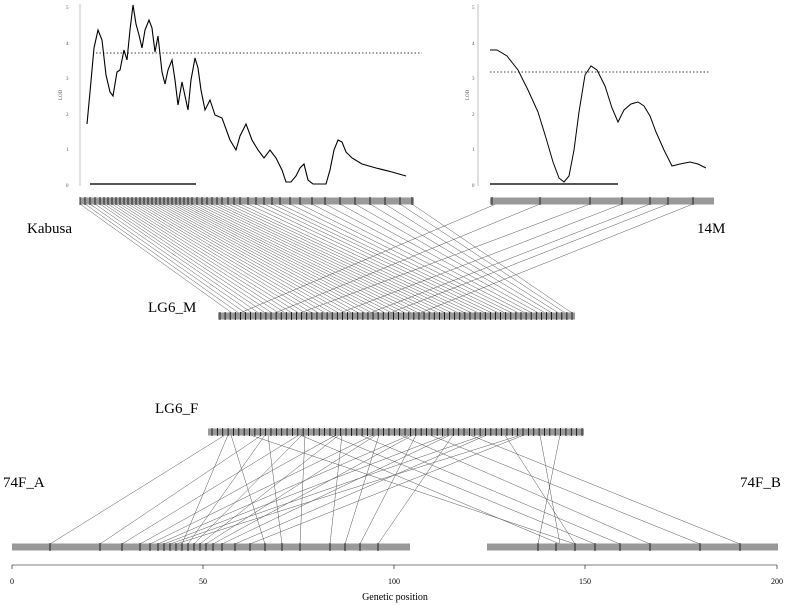 The width and height of the screenshot is (787, 607). Describe the element at coordinates (473, 150) in the screenshot. I see `lod14-tick-1: 1` at that location.